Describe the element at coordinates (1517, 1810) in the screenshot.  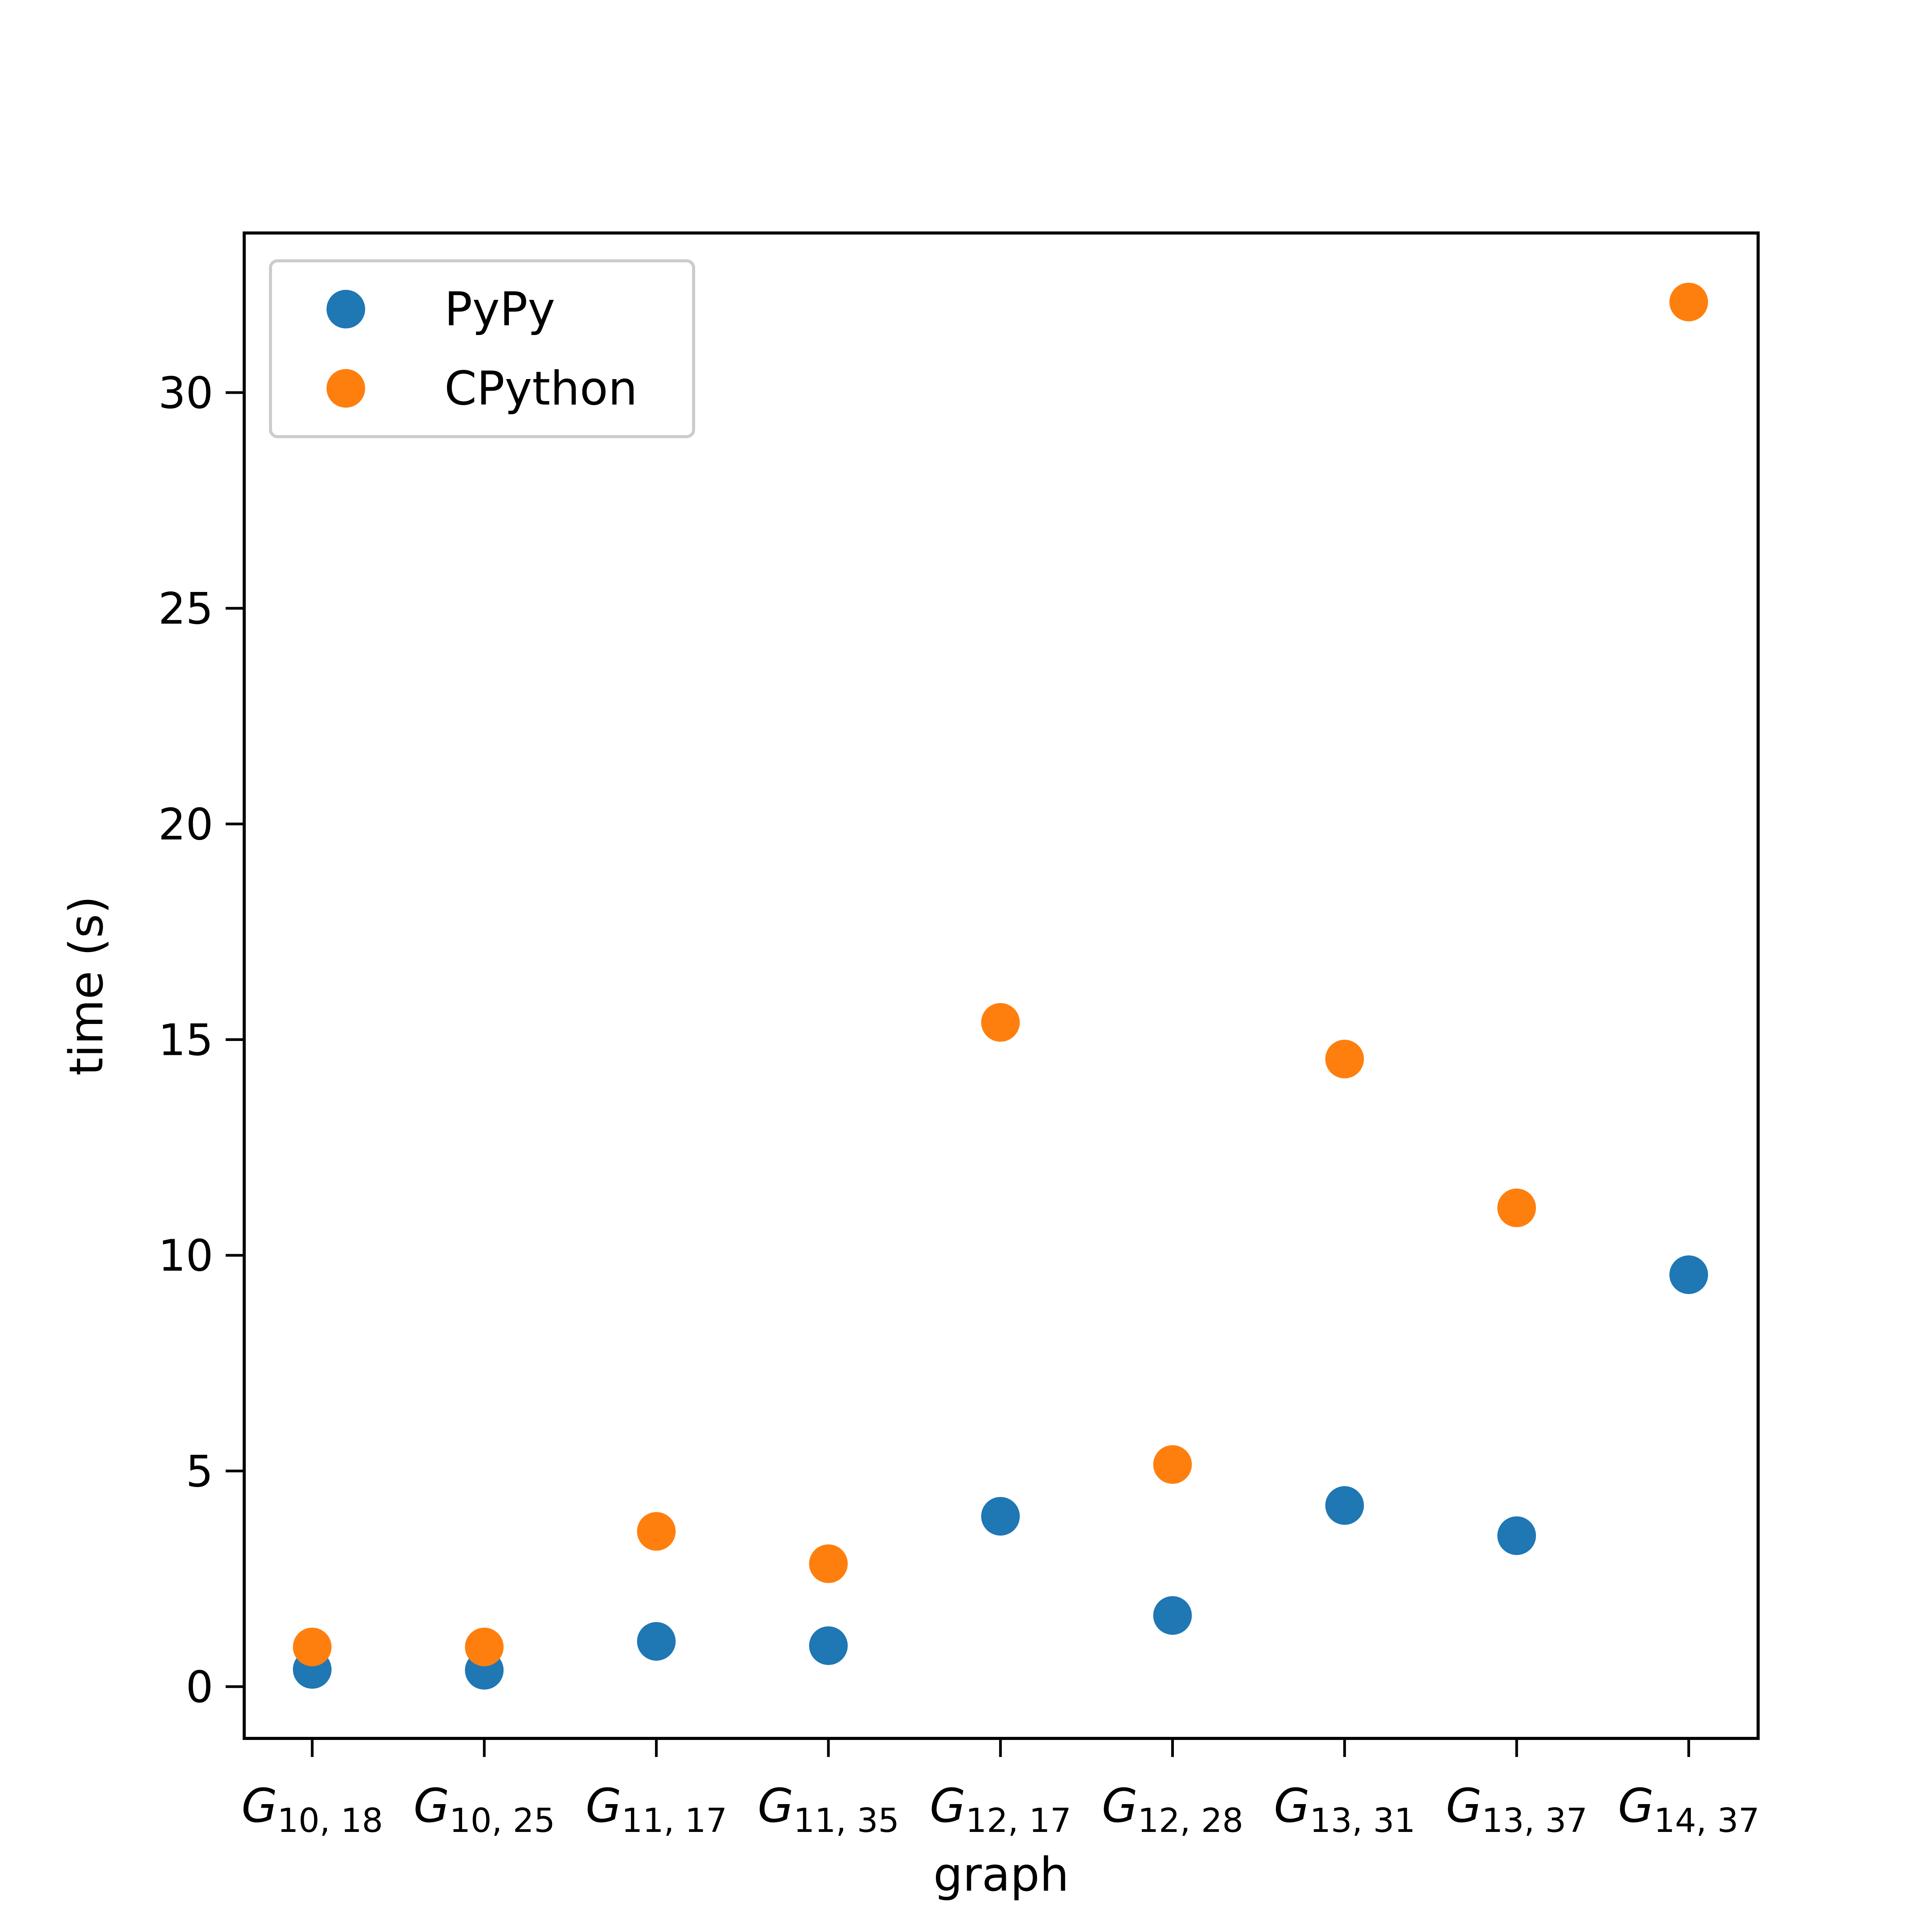
I see `x-tick-label: G13, 37` at that location.